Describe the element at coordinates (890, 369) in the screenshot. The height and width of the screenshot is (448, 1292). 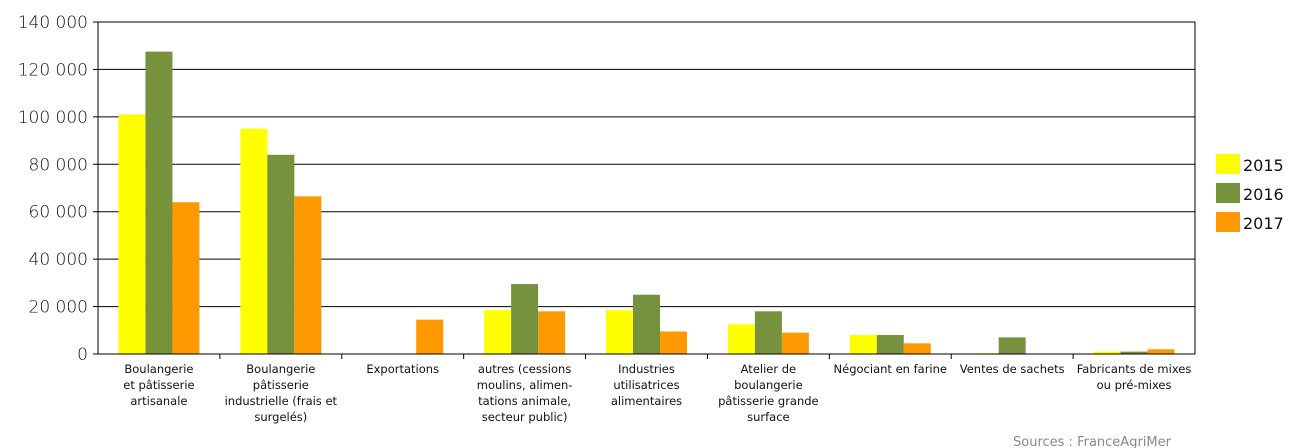
I see `x-category-label: Négociant en farine` at that location.